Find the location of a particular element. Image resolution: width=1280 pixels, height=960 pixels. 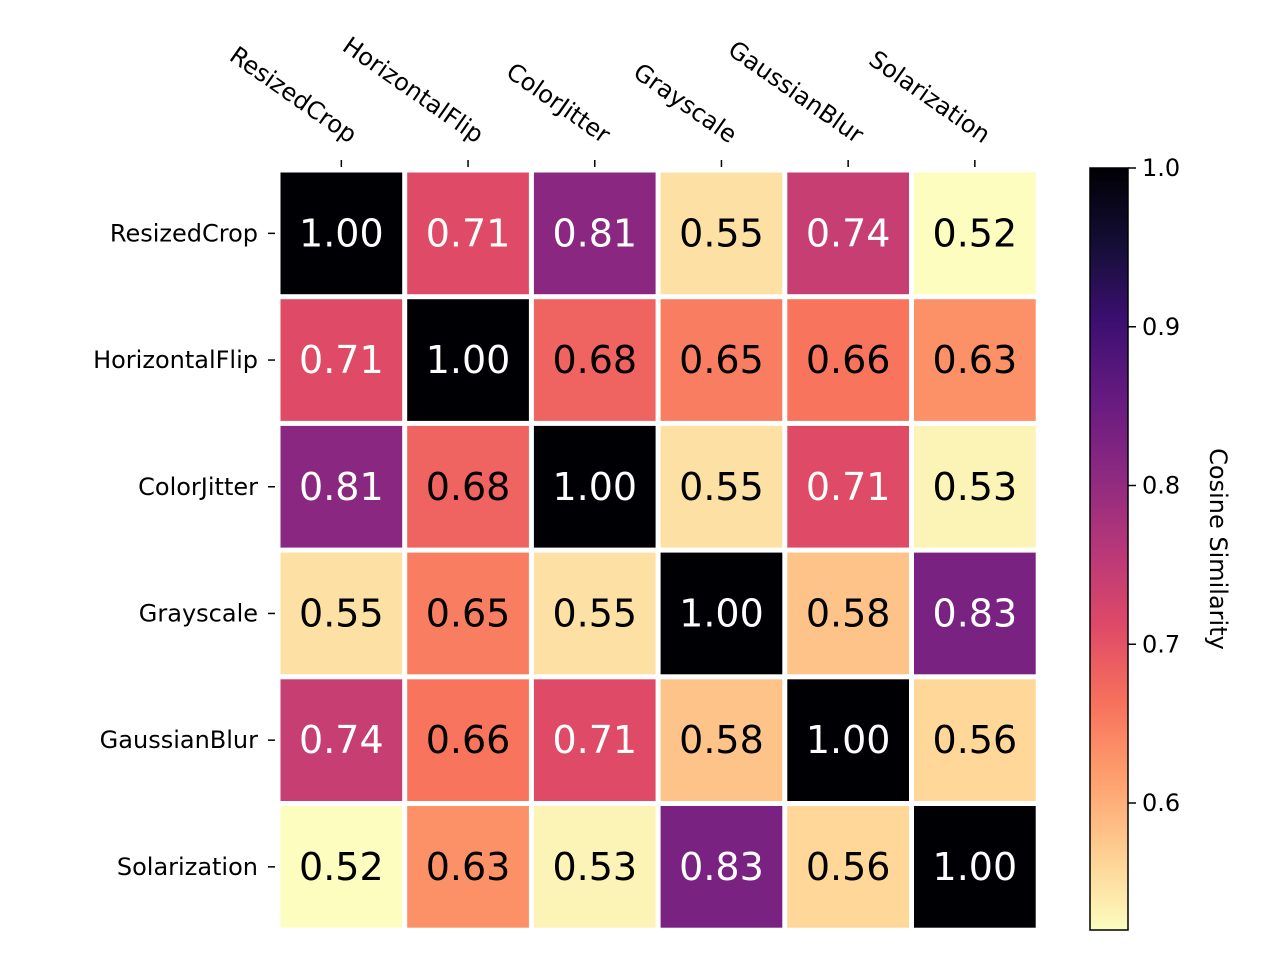

heatmap-cell-r3-c4 is located at coordinates (848, 613).